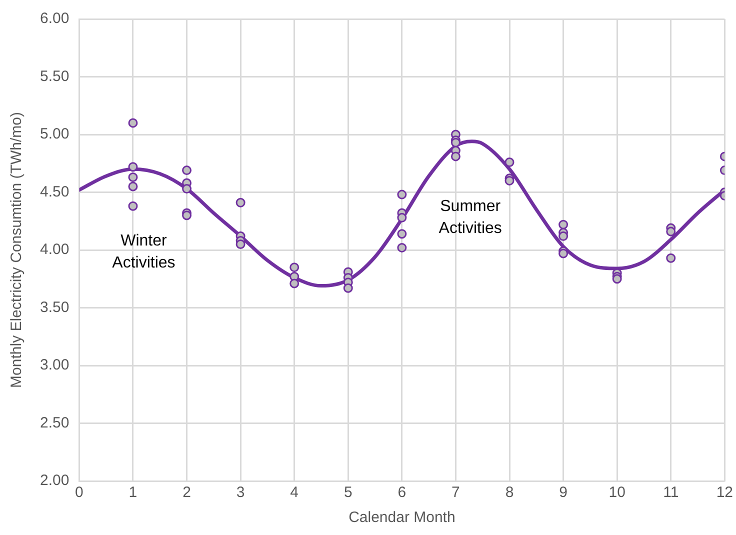  I want to click on x-axis-title: Calendar Month, so click(402, 517).